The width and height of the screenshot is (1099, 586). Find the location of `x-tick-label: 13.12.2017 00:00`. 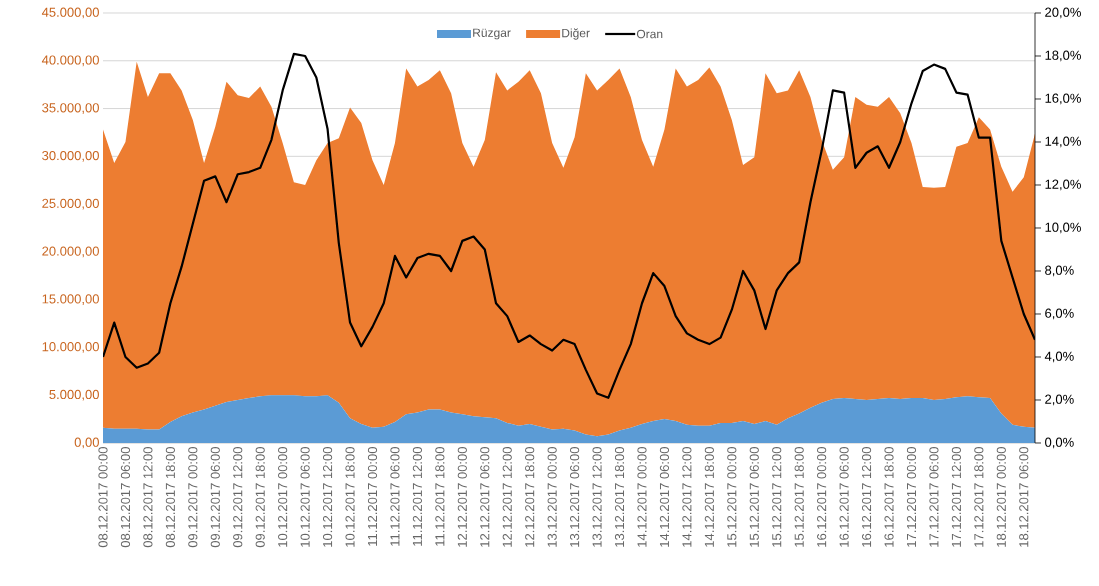

x-tick-label: 13.12.2017 00:00 is located at coordinates (552, 497).